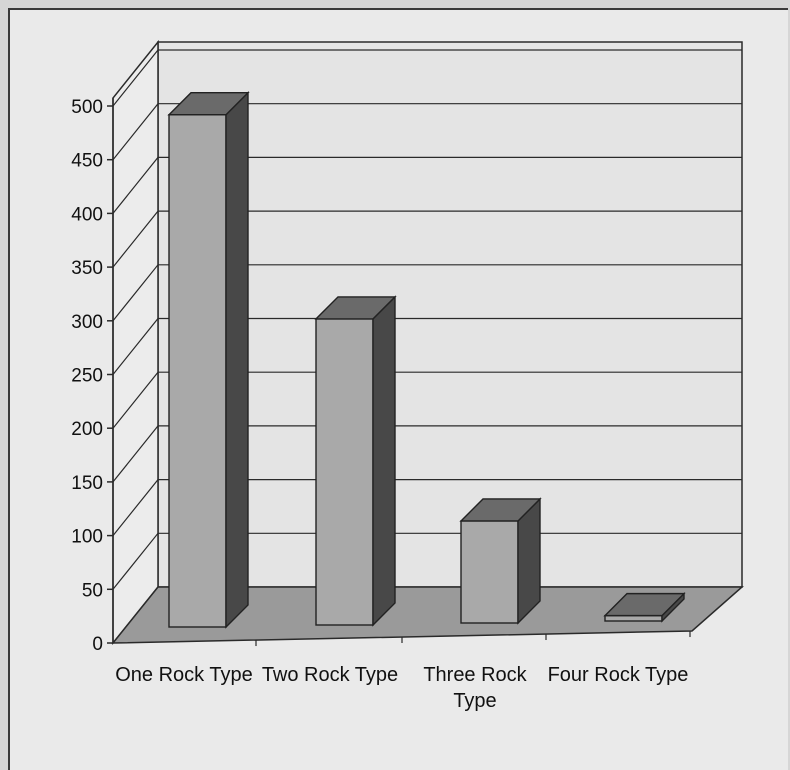 The image size is (790, 770). What do you see at coordinates (87, 107) in the screenshot?
I see `y-tick-label: 500` at bounding box center [87, 107].